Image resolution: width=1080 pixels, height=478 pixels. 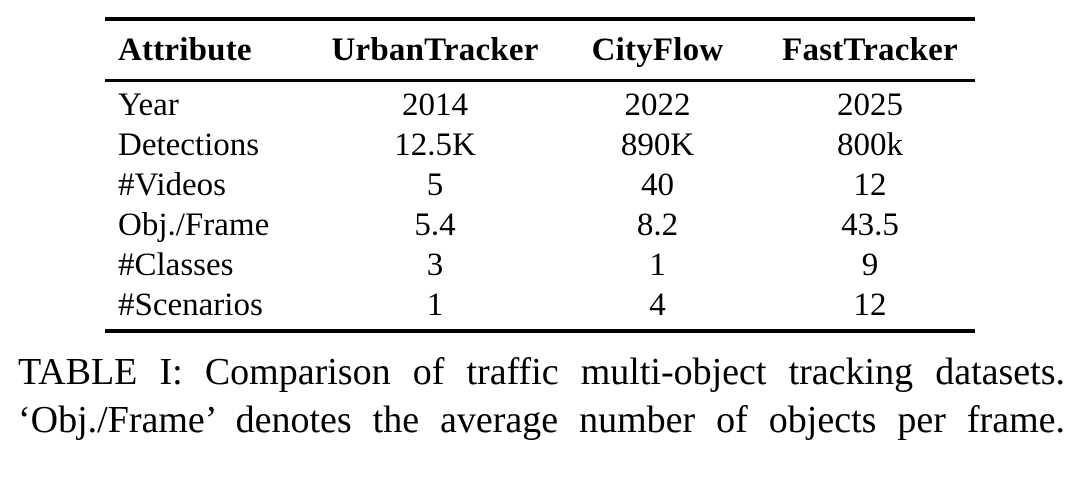 I want to click on table-row: Detections 12.5K 890K 800k, so click(x=540, y=145).